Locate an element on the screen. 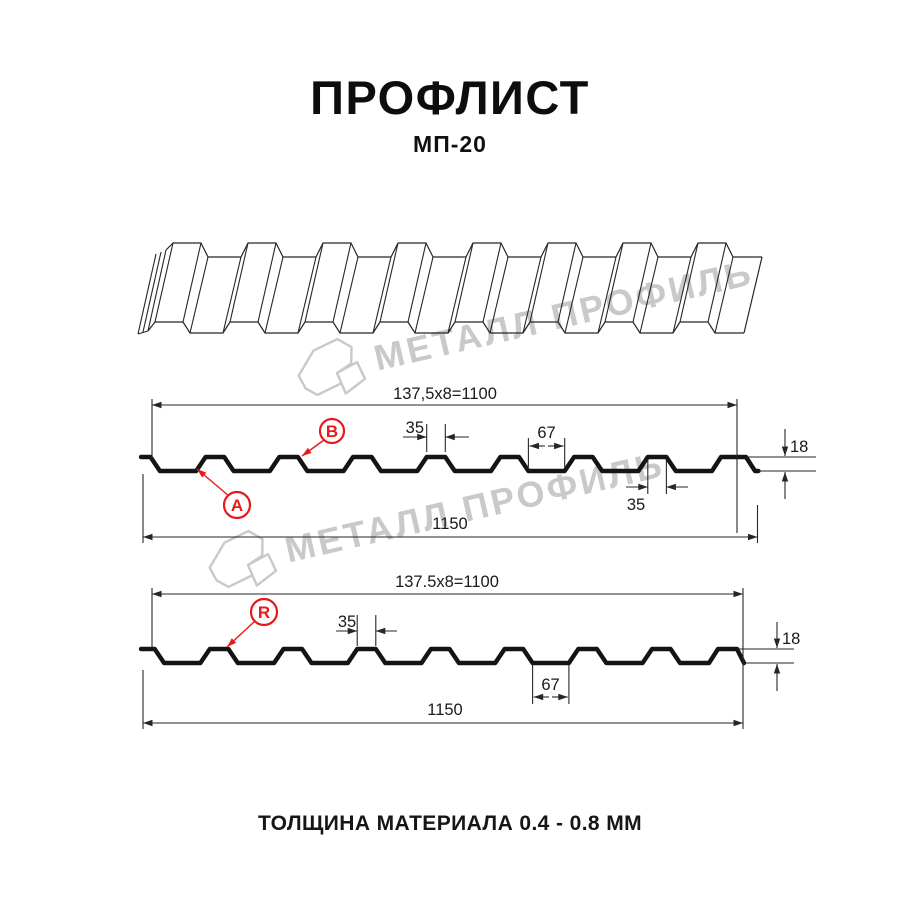  callout-letter: B is located at coordinates (332, 431).